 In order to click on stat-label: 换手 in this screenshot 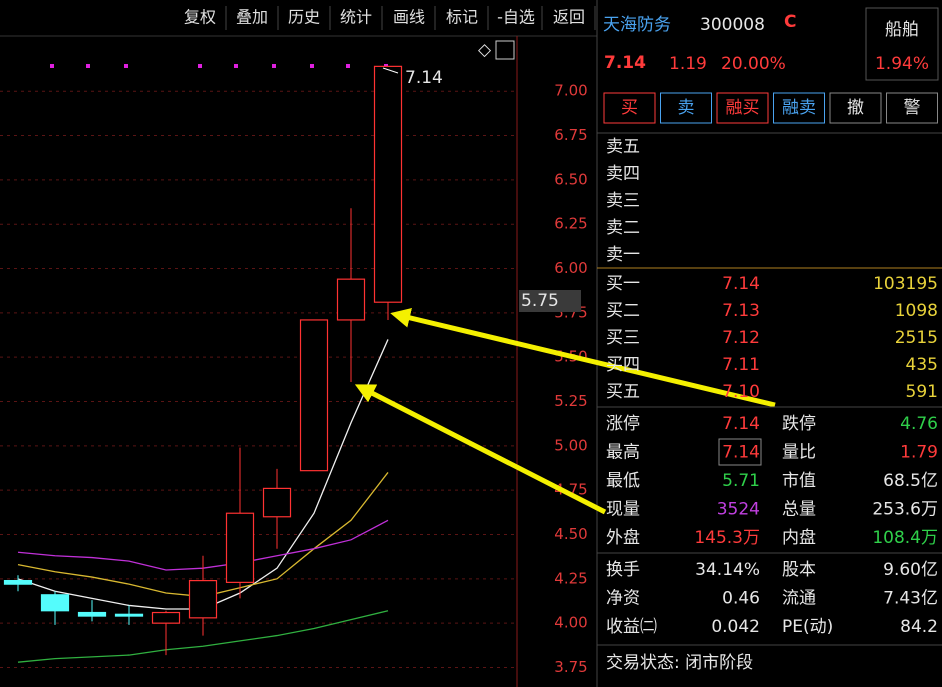, I will do `click(623, 570)`.